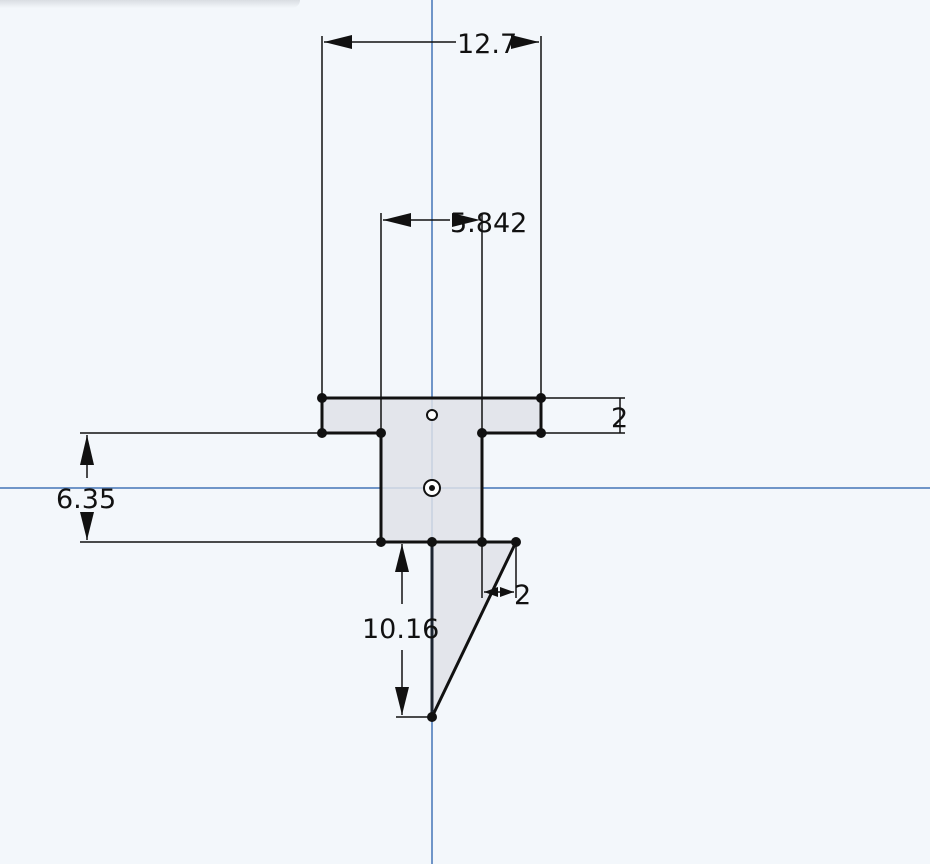 The height and width of the screenshot is (864, 930). Describe the element at coordinates (474, 629) in the screenshot. I see `point-slant-edge` at that location.